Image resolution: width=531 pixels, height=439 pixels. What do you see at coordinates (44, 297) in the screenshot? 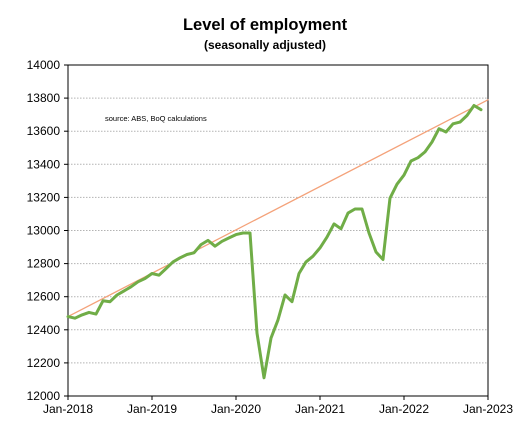
I see `y-tick-label: 12600` at bounding box center [44, 297].